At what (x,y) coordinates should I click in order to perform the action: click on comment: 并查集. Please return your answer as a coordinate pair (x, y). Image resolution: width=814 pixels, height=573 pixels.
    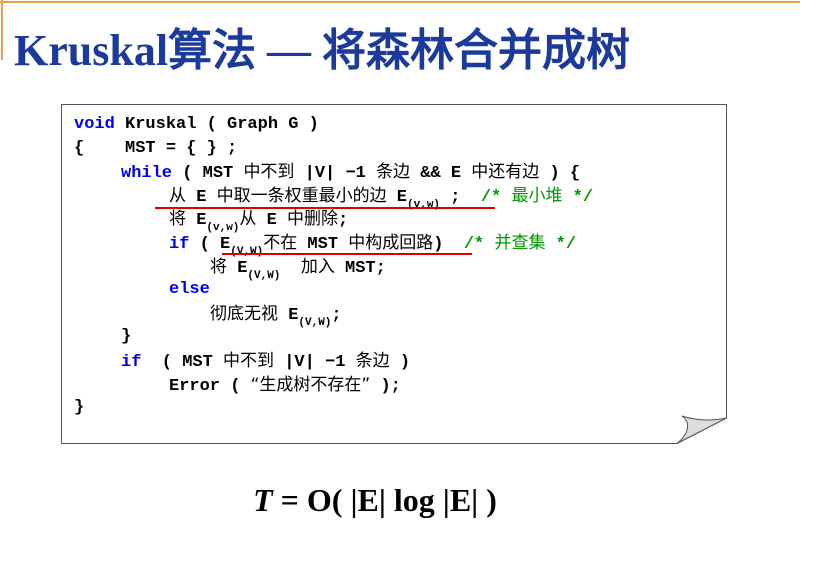
    Looking at the image, I should click on (520, 243).